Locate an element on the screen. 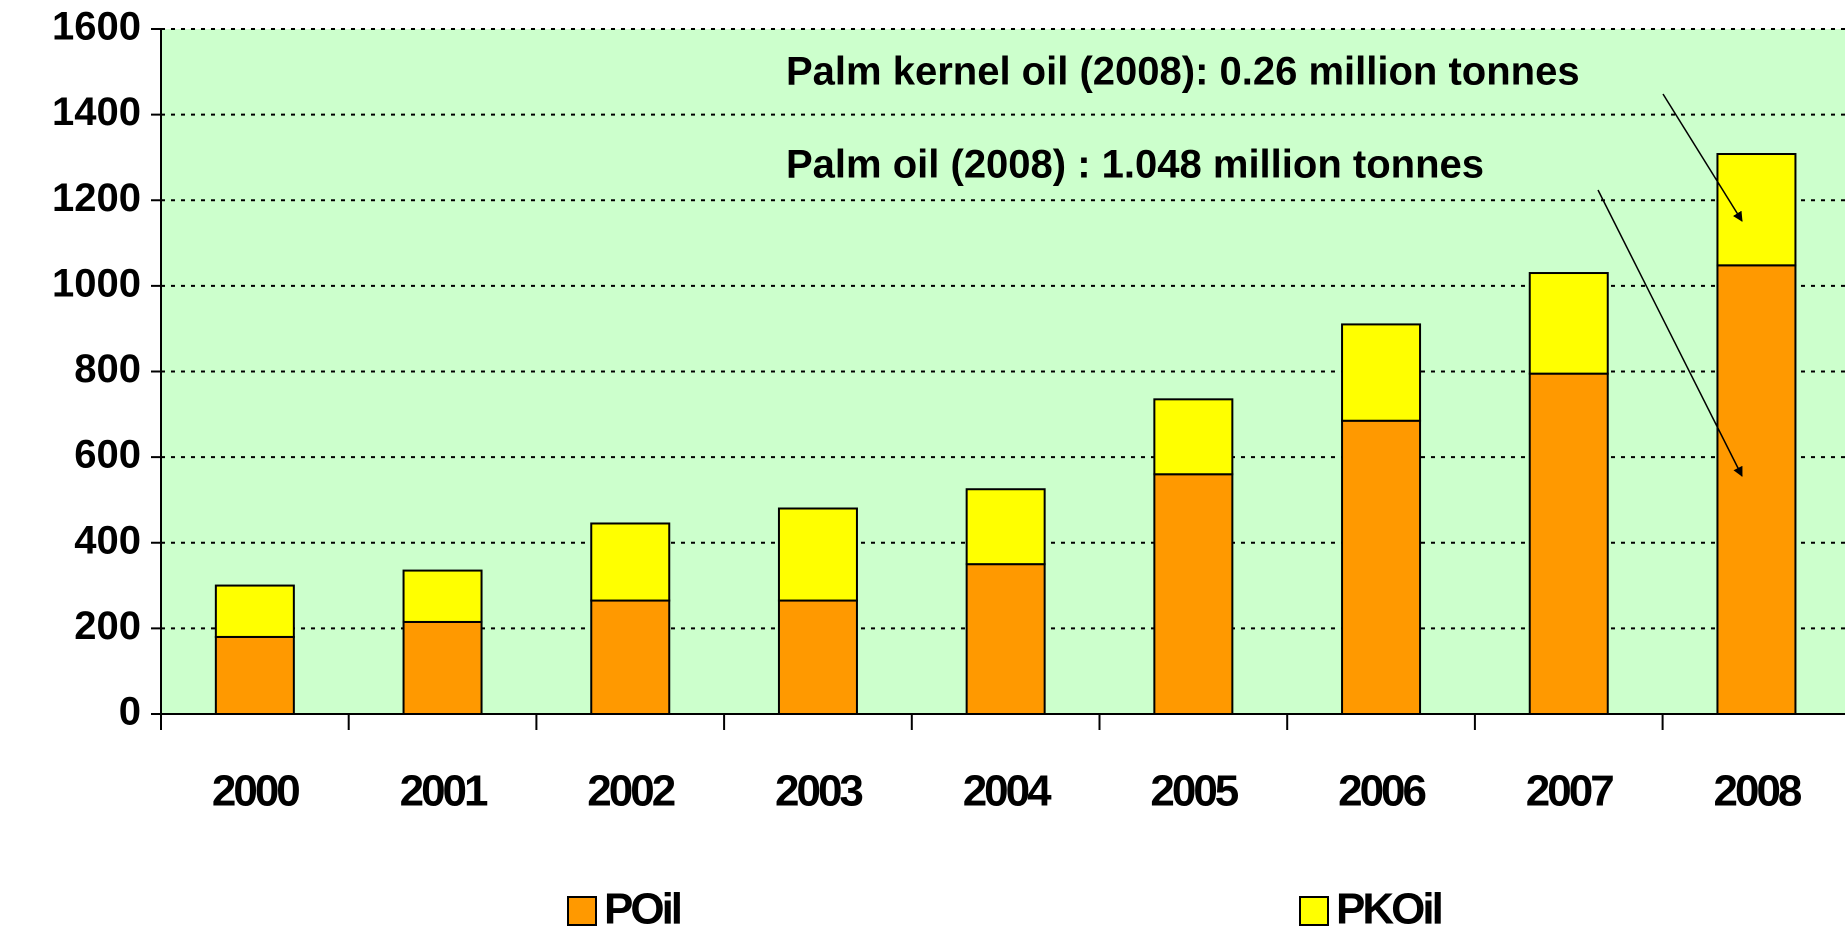 This screenshot has height=931, width=1845. x-tick-label: 2001 is located at coordinates (444, 791).